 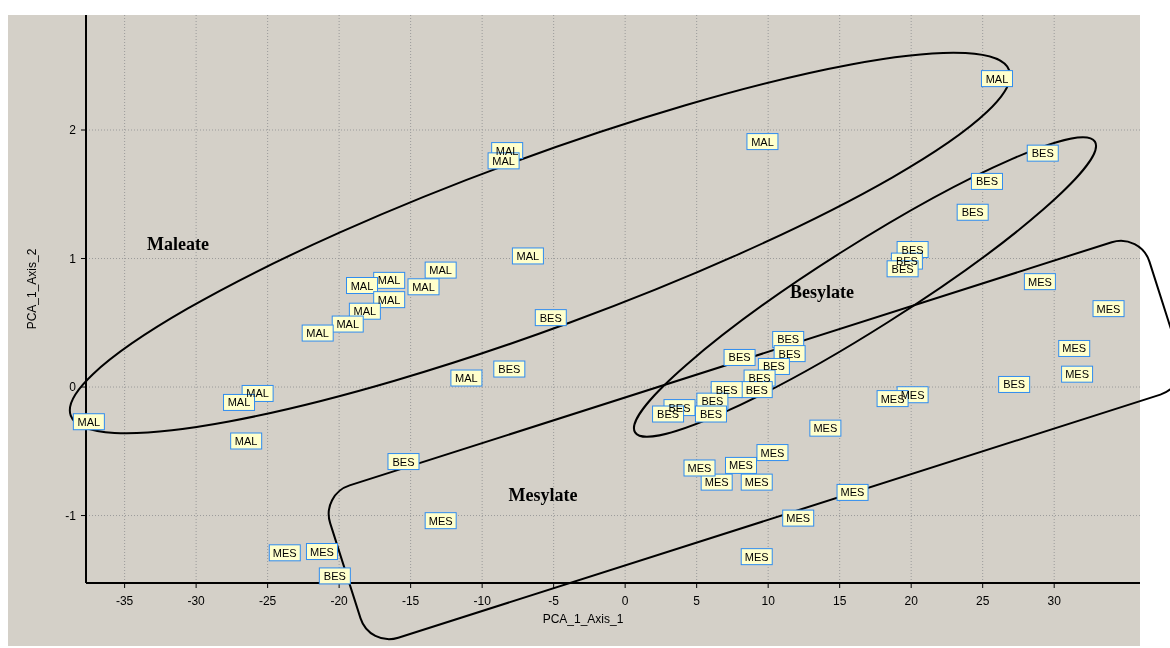 What do you see at coordinates (1054, 601) in the screenshot?
I see `x-tick-label: 30` at bounding box center [1054, 601].